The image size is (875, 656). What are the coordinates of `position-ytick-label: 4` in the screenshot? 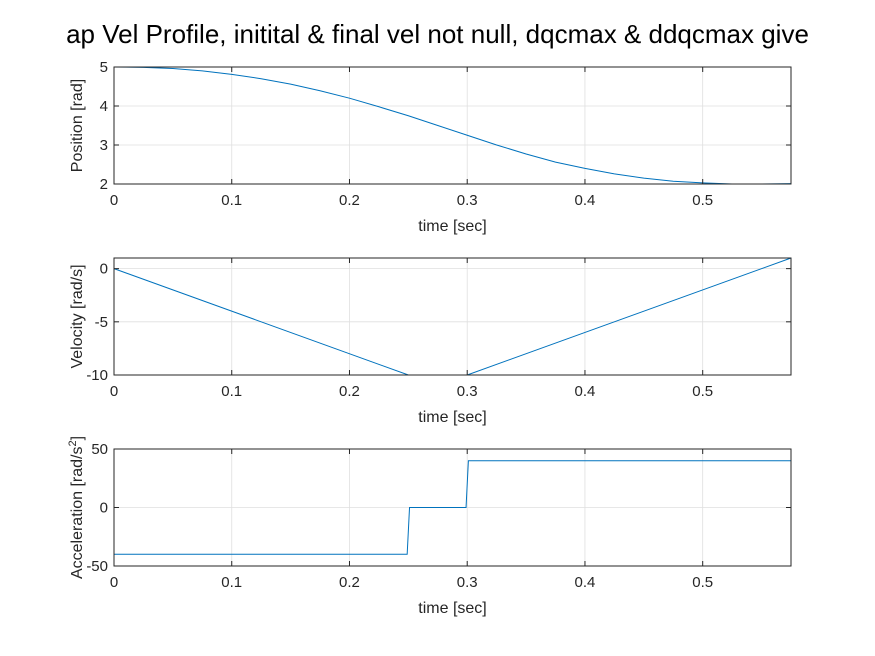 It's located at (104, 106).